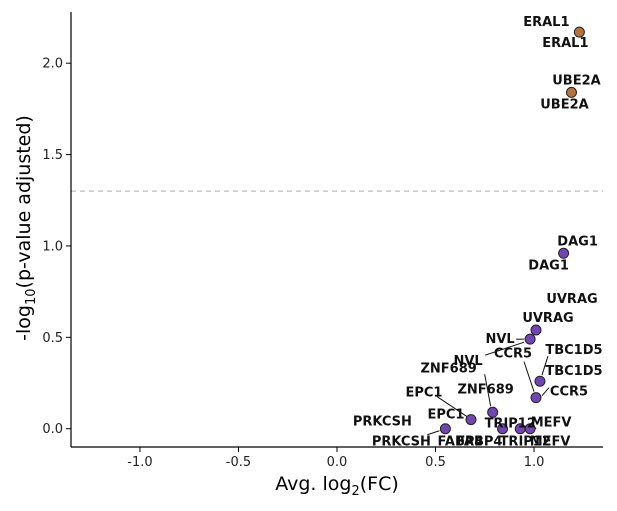 This screenshot has width=617, height=511. I want to click on y-tick-label: 1.0, so click(52, 246).